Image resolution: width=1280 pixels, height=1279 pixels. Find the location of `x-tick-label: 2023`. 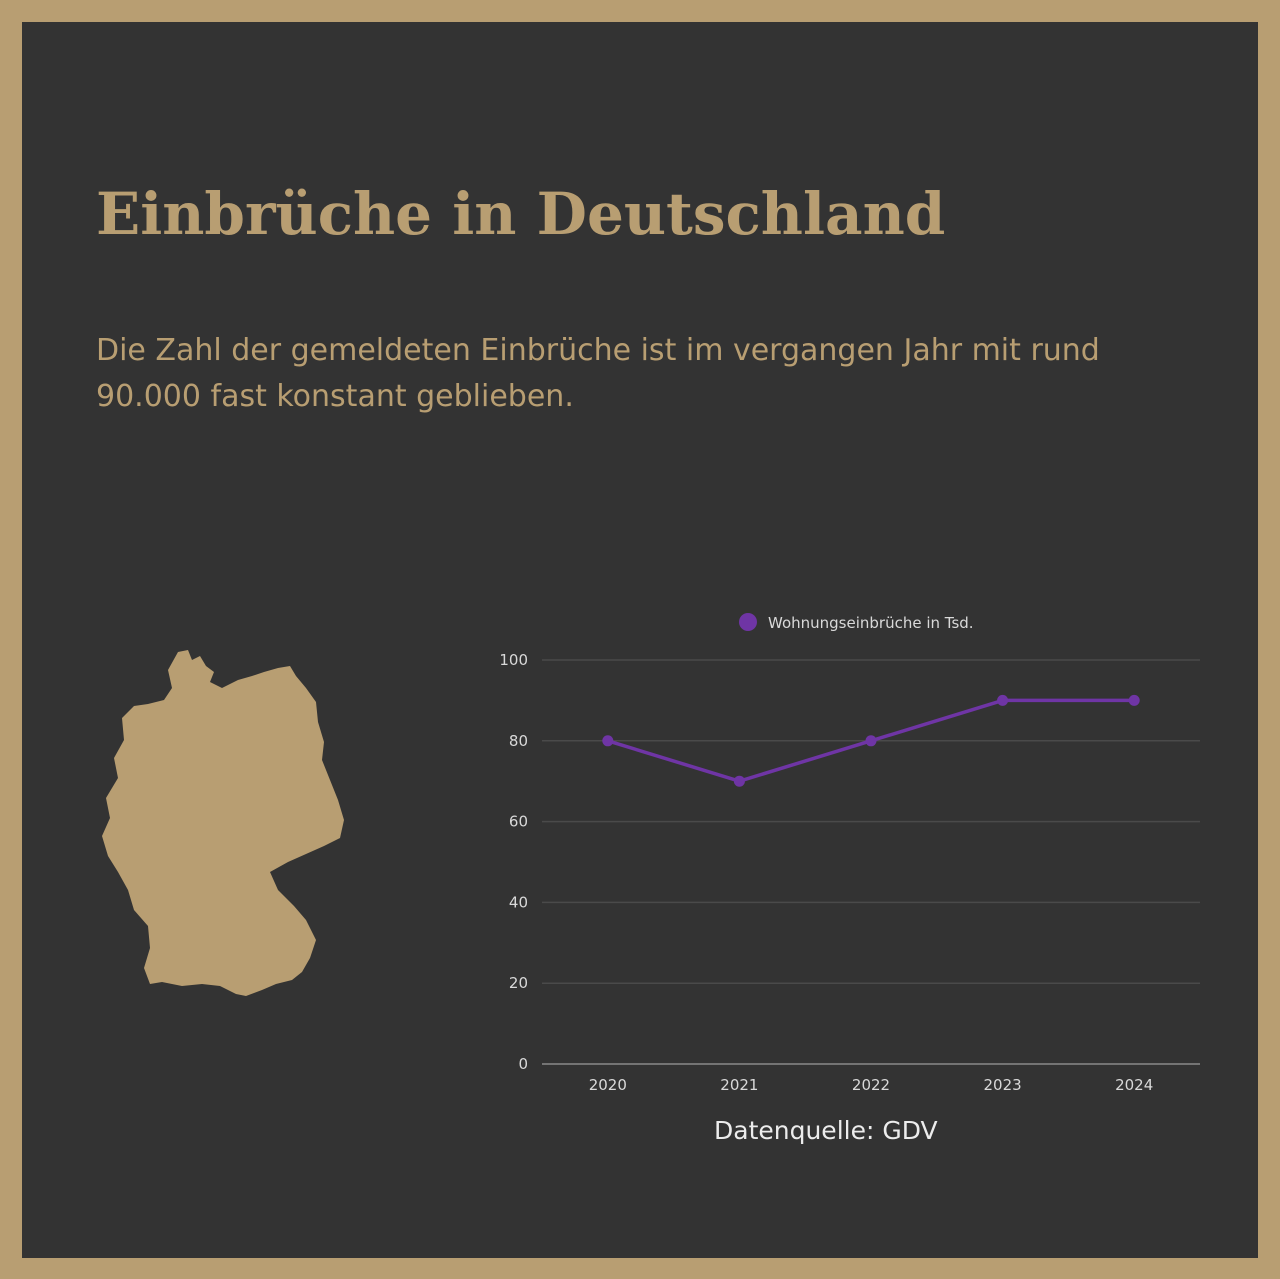

x-tick-label: 2023 is located at coordinates (1003, 1085).